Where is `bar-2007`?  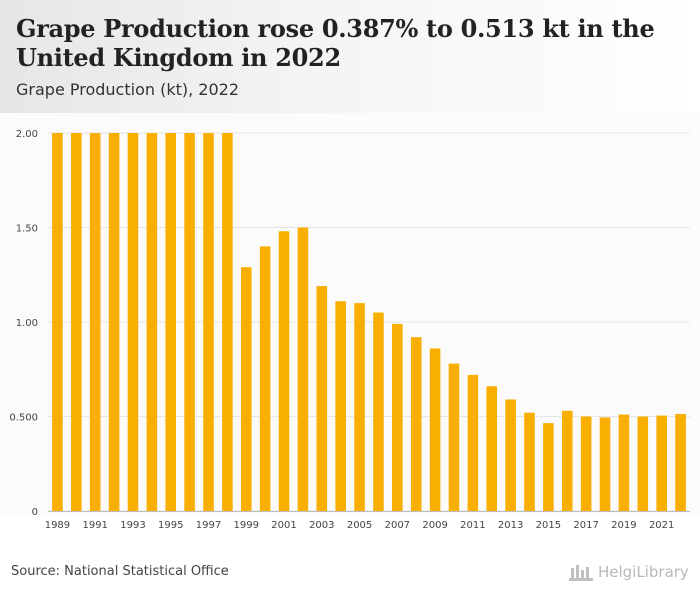 bar-2007 is located at coordinates (397, 417).